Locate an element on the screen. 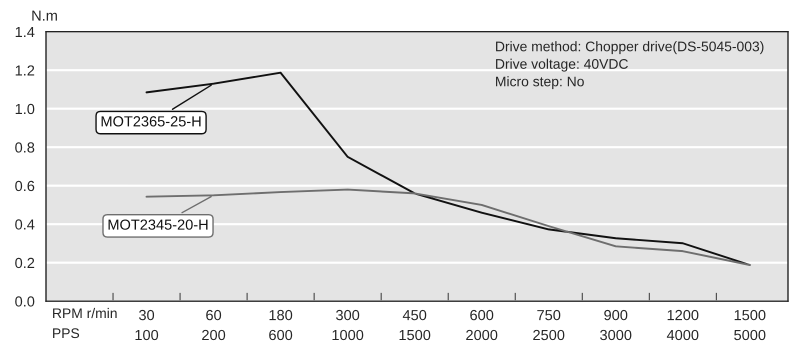 The height and width of the screenshot is (347, 800). x-tick-label: 600 2000 is located at coordinates (482, 325).